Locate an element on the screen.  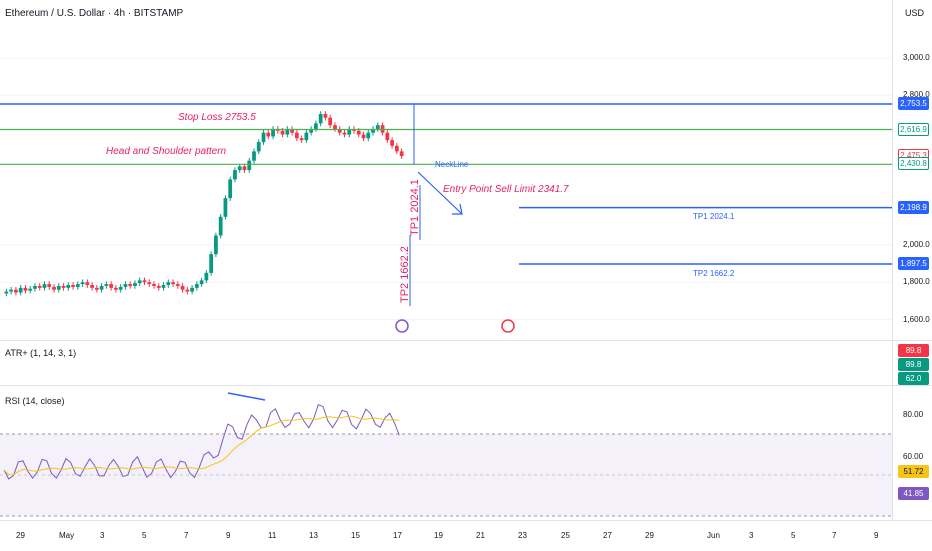
date-label: 15 is located at coordinates (355, 535).